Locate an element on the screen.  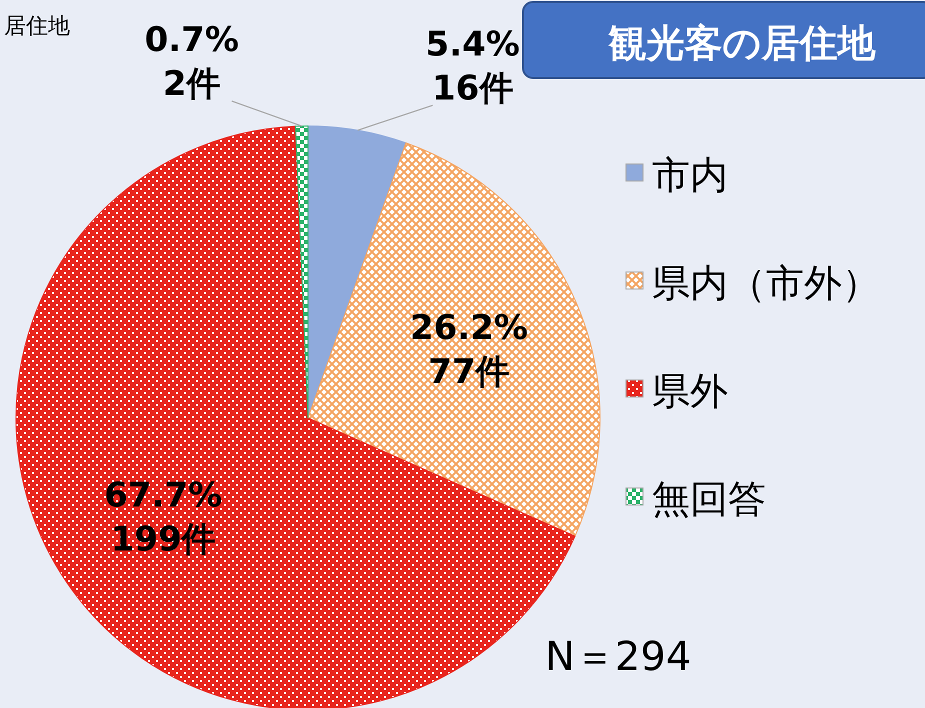
data-label: 67.7% 199件 is located at coordinates (163, 518).